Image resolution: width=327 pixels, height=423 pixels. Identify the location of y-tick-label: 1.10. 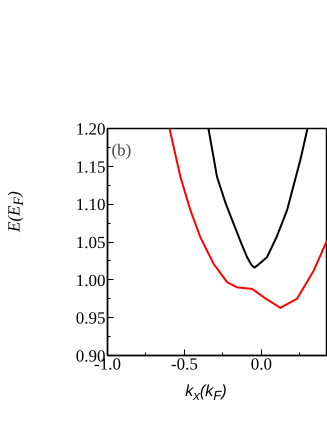
(91, 204).